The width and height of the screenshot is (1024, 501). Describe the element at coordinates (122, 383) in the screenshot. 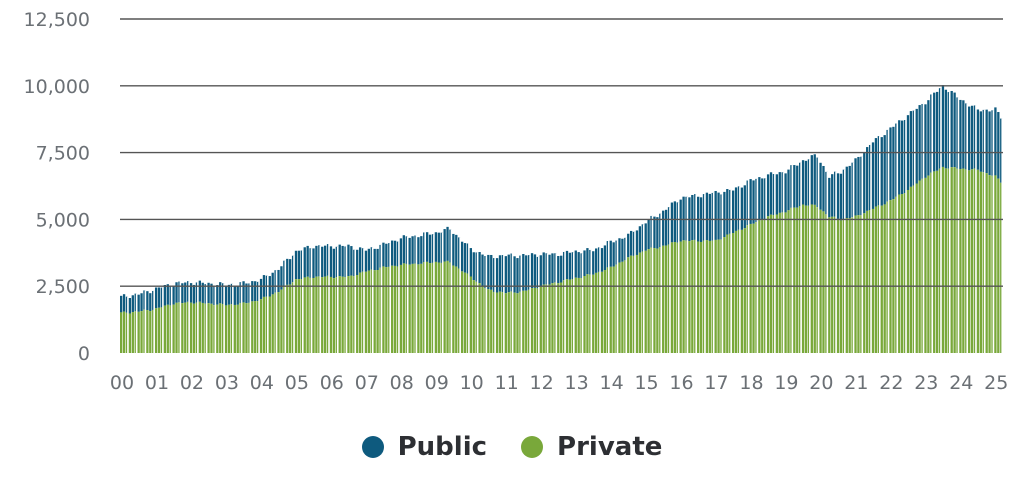

I see `x-tick-label: 00` at that location.